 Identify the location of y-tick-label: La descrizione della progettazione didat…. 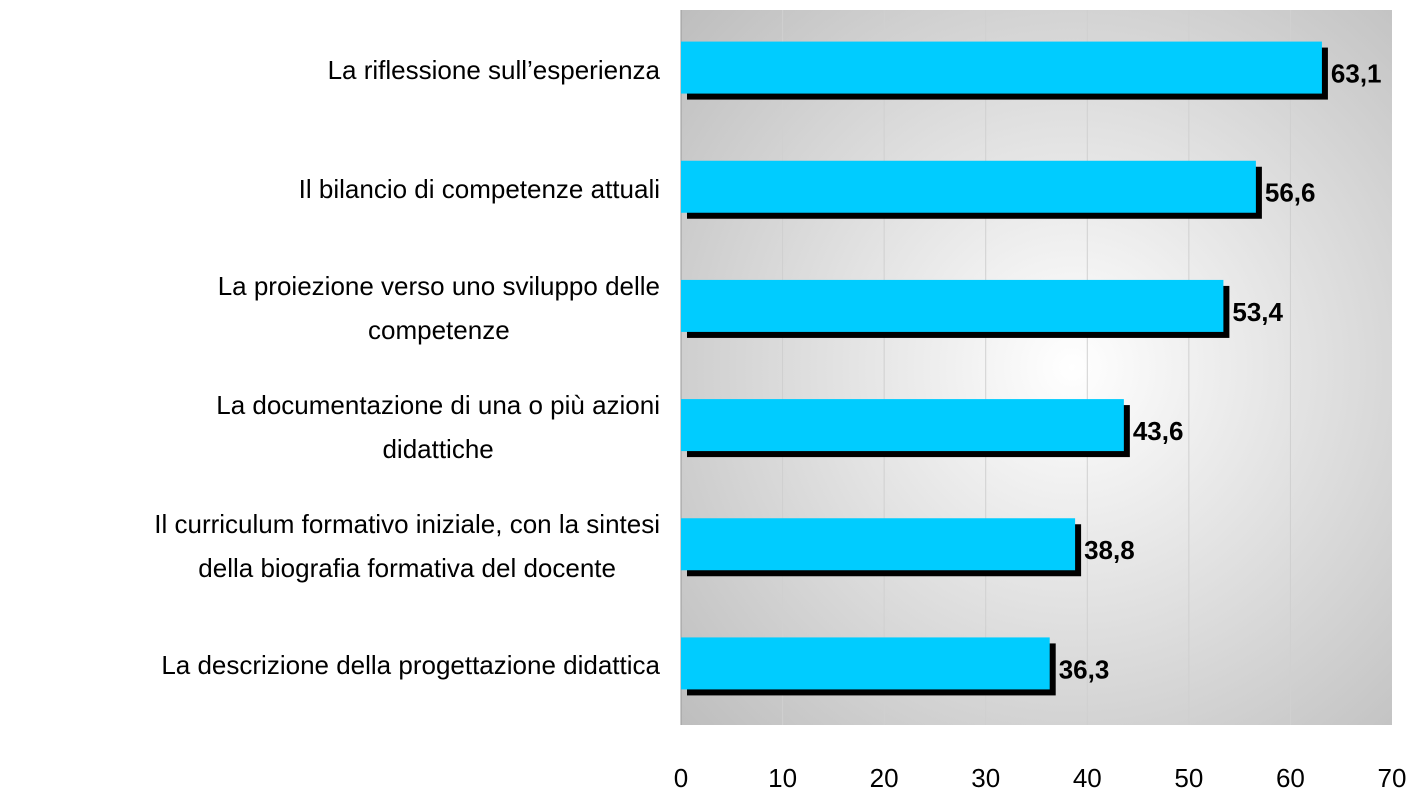
(410, 665).